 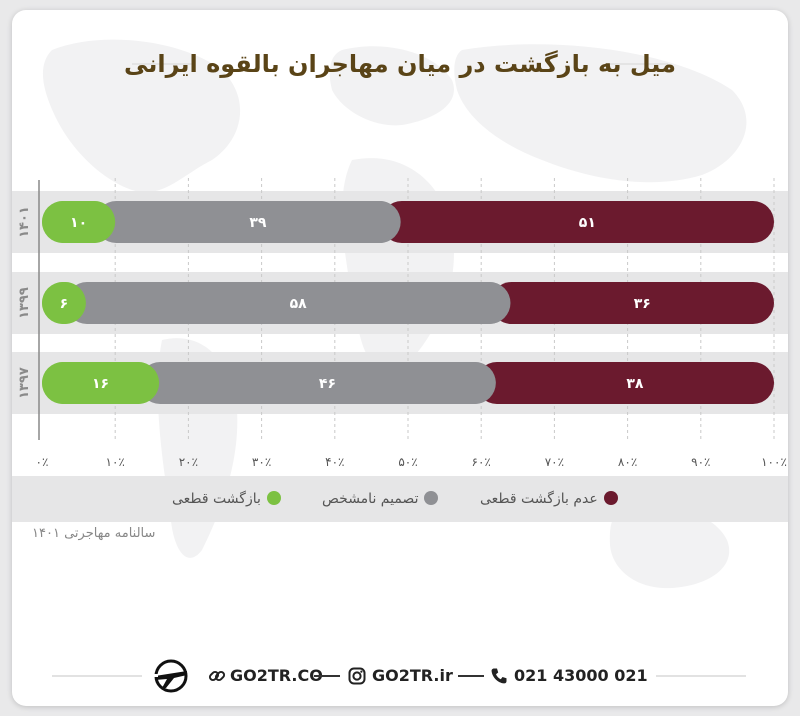 What do you see at coordinates (217, 676) in the screenshot?
I see `link-icon` at bounding box center [217, 676].